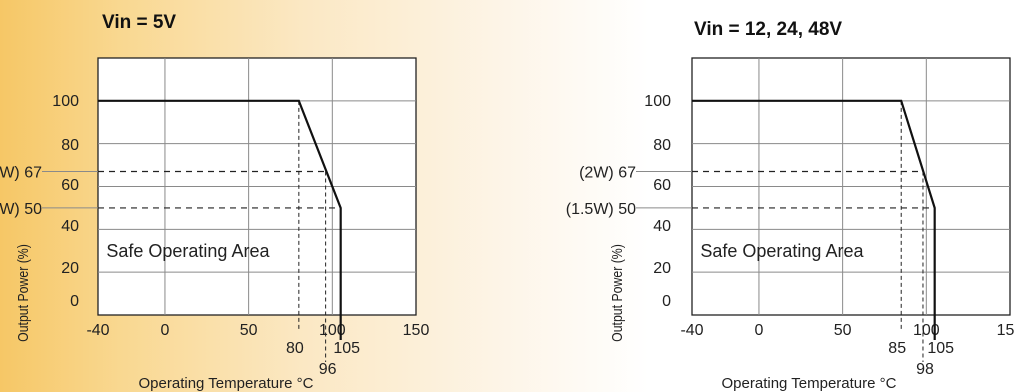  I want to click on temp-marker-label: 96, so click(328, 369).